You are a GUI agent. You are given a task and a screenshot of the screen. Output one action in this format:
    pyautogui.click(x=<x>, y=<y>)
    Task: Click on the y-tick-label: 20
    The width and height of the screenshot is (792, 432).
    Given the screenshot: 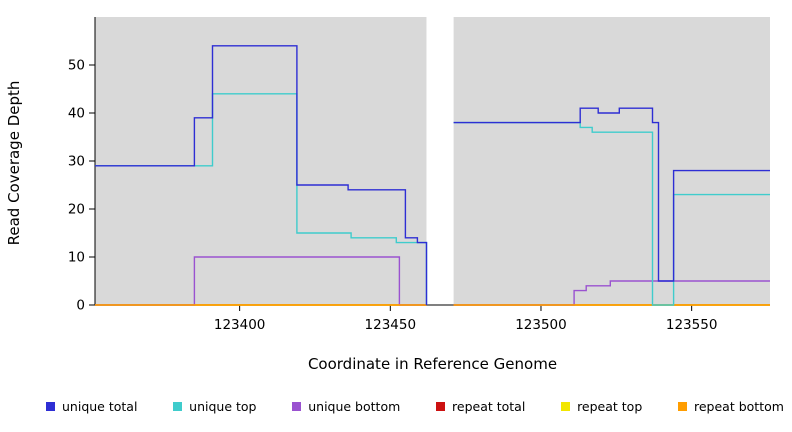 What is the action you would take?
    pyautogui.click(x=76, y=210)
    